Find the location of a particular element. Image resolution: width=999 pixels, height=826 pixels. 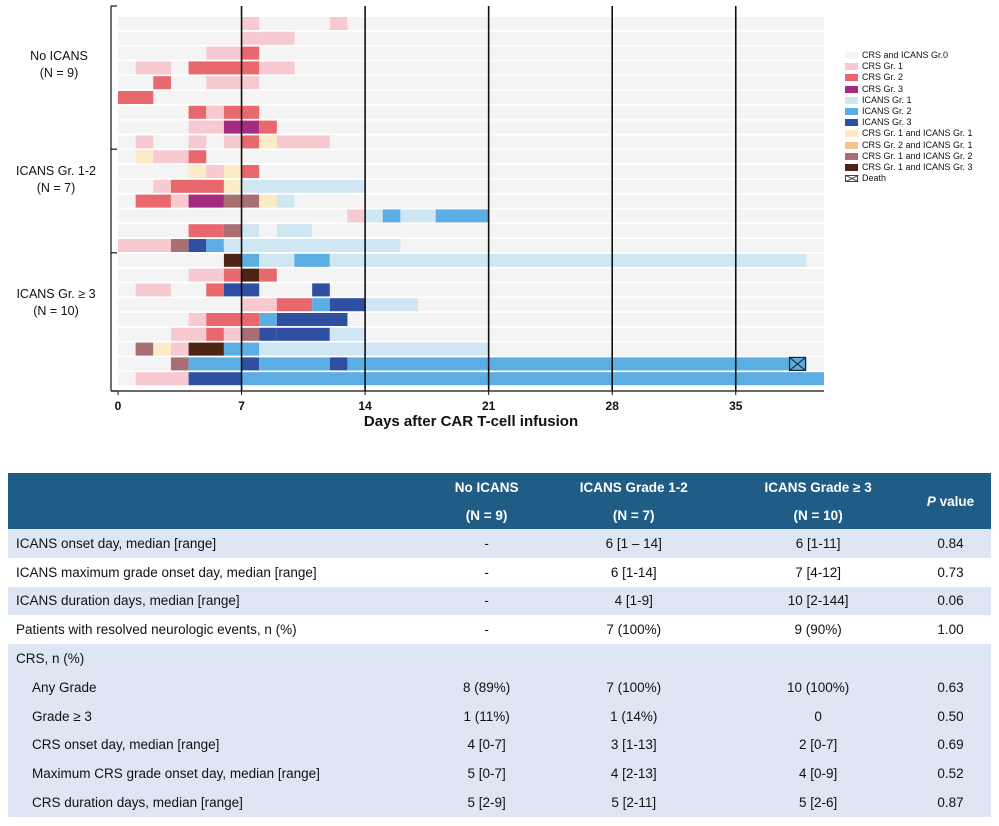

header-pvalue-rest: value is located at coordinates (955, 501).